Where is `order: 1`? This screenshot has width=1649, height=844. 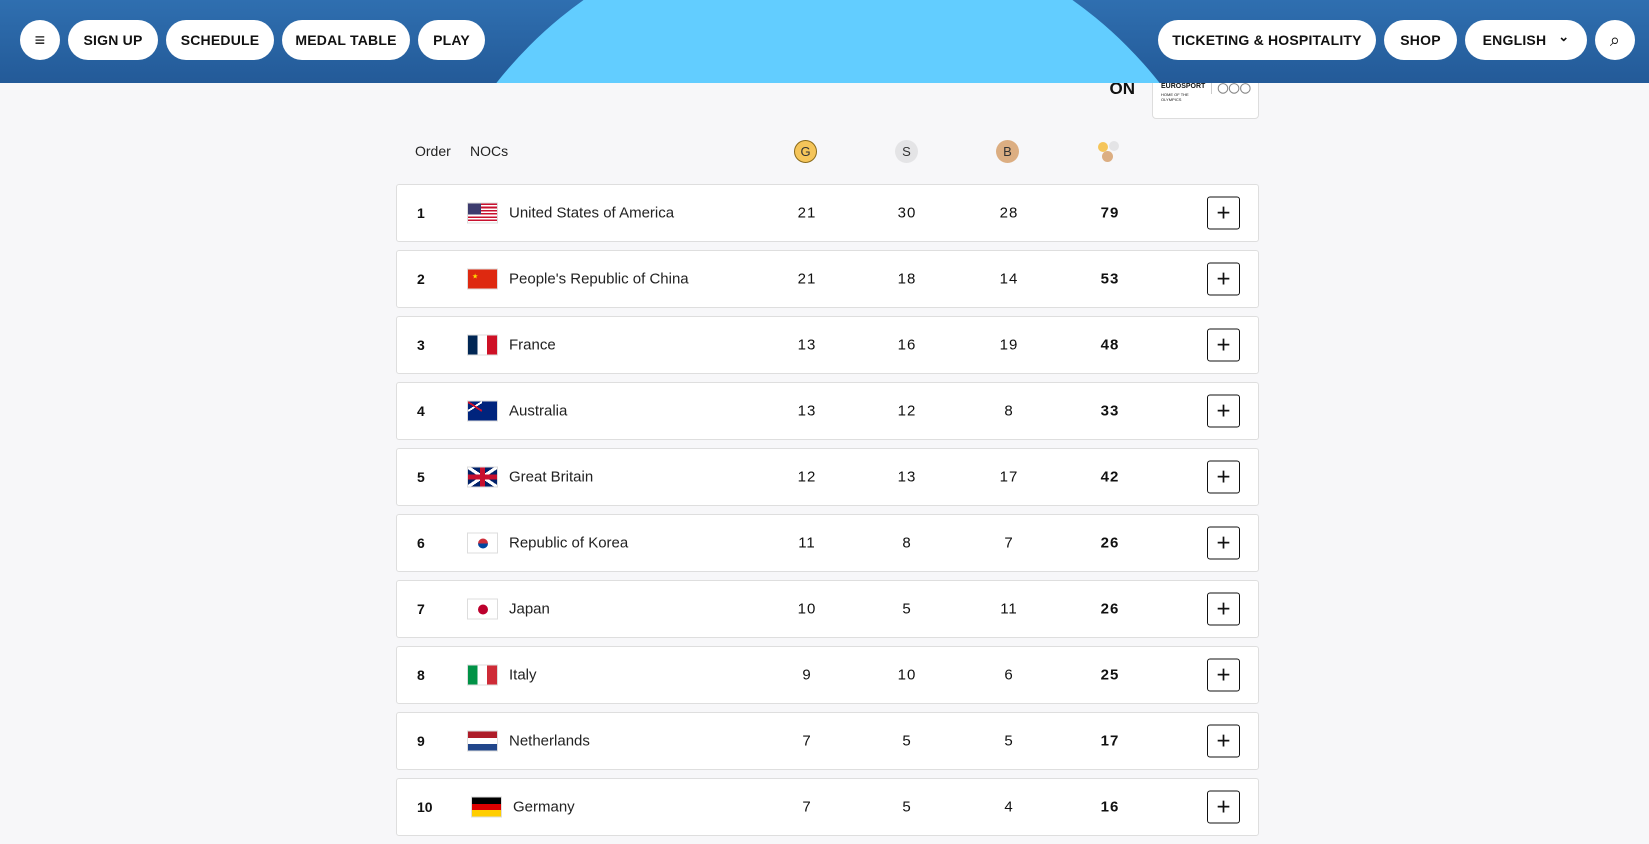
order: 1 is located at coordinates (421, 213).